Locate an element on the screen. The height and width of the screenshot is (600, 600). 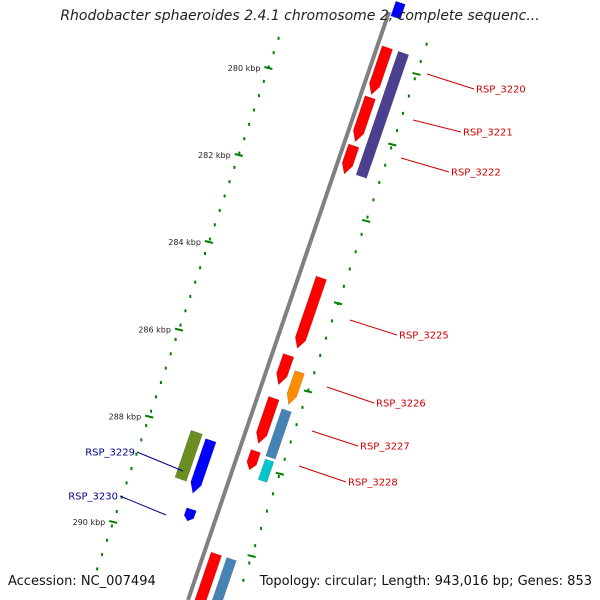
forward-cds-track is located at coordinates (382, 114).